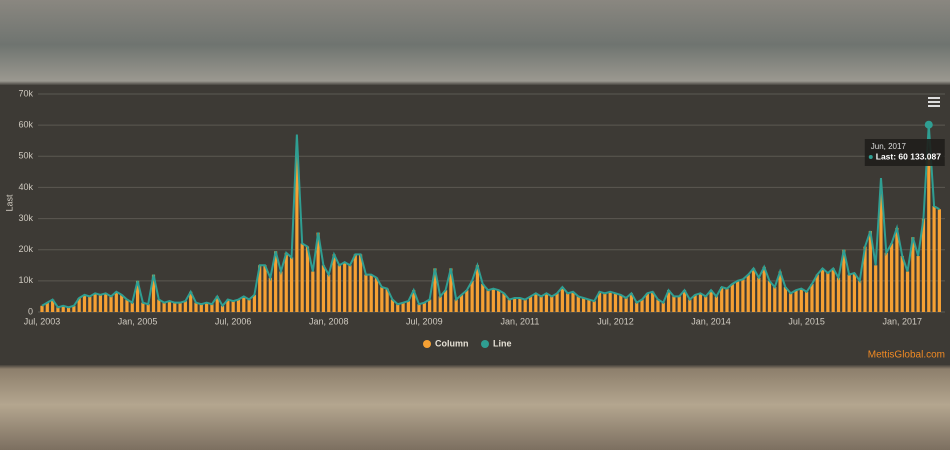 Image resolution: width=950 pixels, height=450 pixels. I want to click on y-axis-title: Last, so click(9, 203).